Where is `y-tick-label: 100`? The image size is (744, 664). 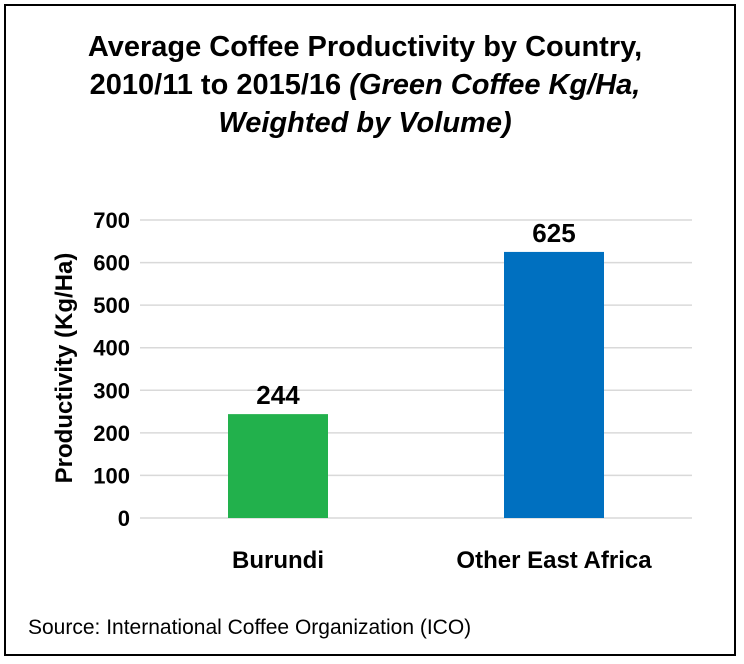
y-tick-label: 100 is located at coordinates (111, 475).